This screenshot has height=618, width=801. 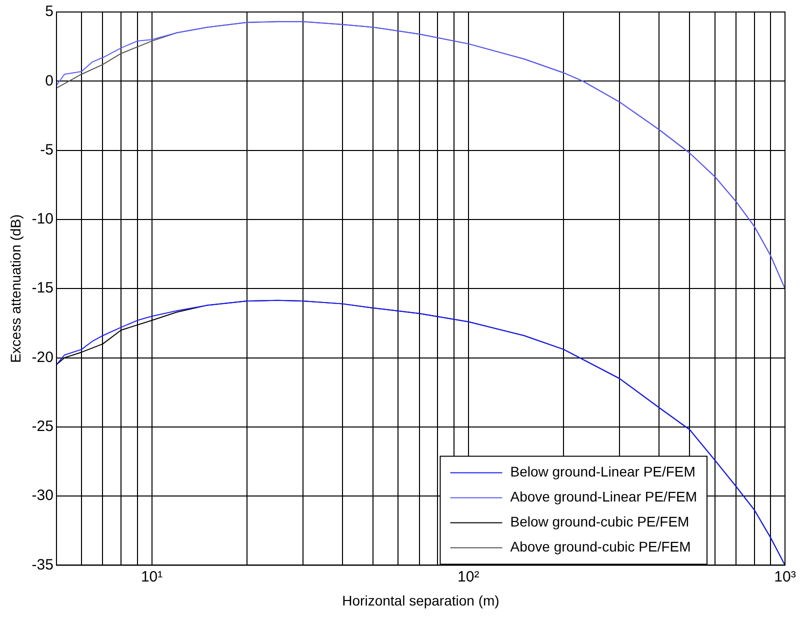 I want to click on x-axis-title: Horizontal separation (m), so click(x=421, y=600).